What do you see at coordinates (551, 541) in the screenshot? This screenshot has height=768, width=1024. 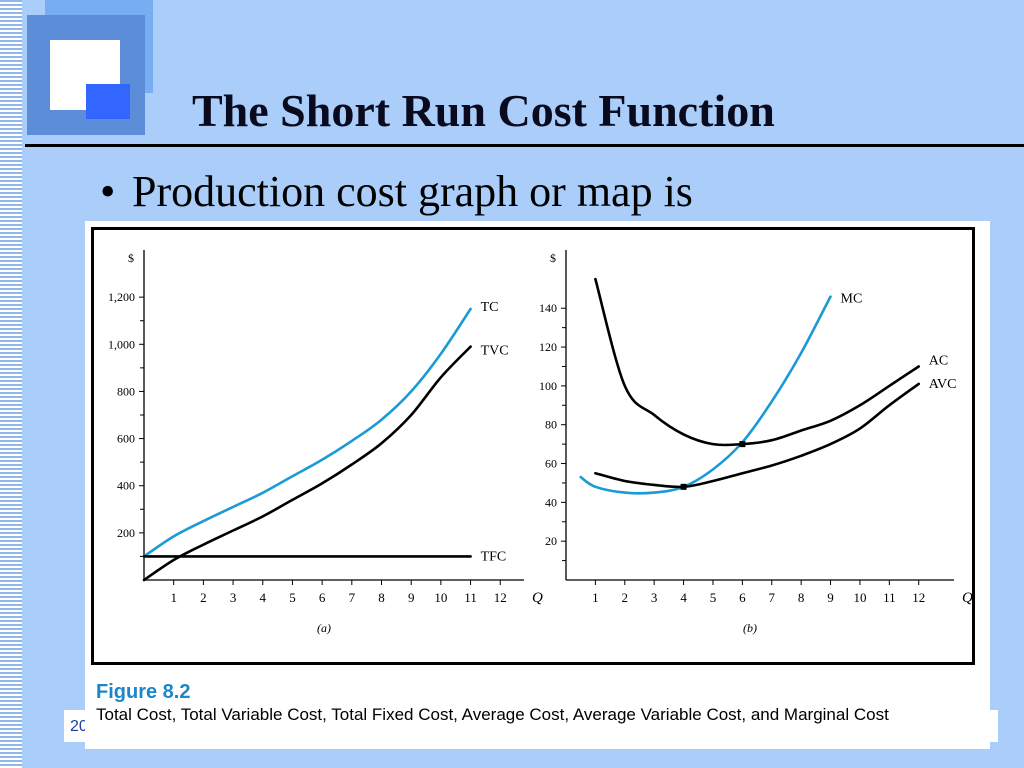 I see `panel-2-y-tick-label: 20` at bounding box center [551, 541].